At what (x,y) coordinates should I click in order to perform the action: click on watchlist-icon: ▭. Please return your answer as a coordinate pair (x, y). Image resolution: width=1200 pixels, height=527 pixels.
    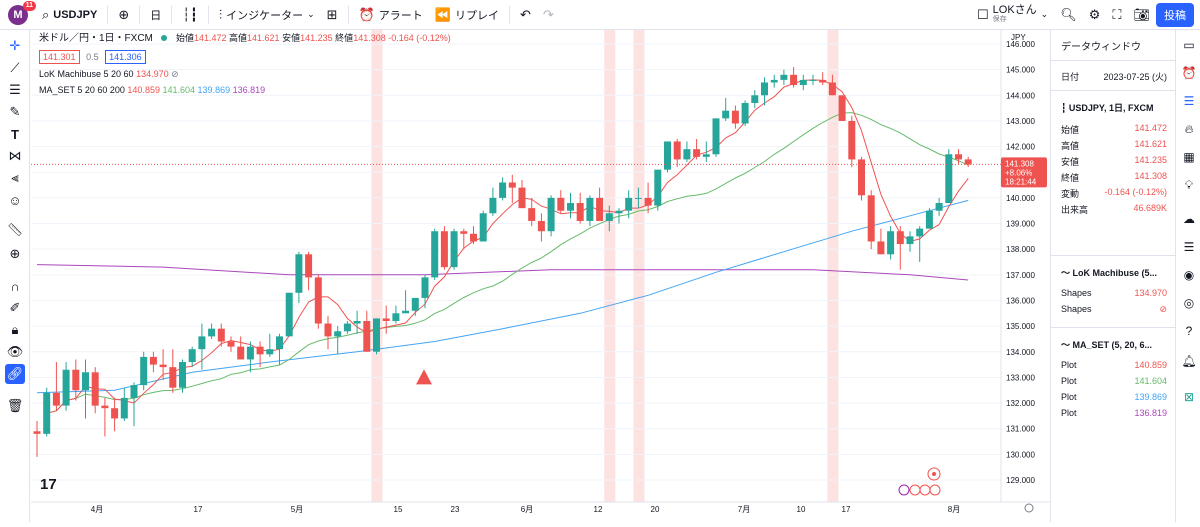
    Looking at the image, I should click on (1189, 45).